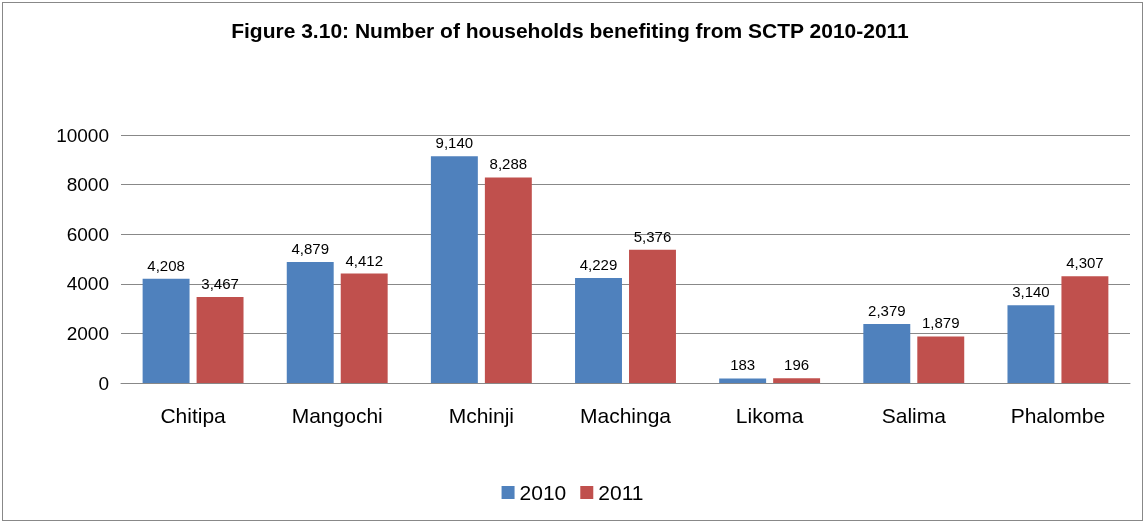 This screenshot has height=525, width=1147. What do you see at coordinates (769, 415) in the screenshot?
I see `x-tick-label: Likoma` at bounding box center [769, 415].